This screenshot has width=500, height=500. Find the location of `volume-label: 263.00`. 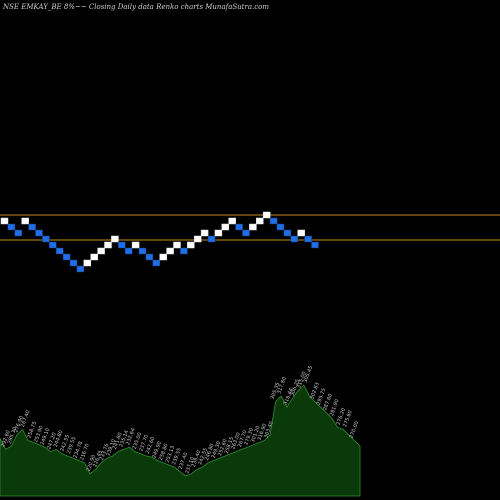

volume-label: 263.00 is located at coordinates (236, 441).